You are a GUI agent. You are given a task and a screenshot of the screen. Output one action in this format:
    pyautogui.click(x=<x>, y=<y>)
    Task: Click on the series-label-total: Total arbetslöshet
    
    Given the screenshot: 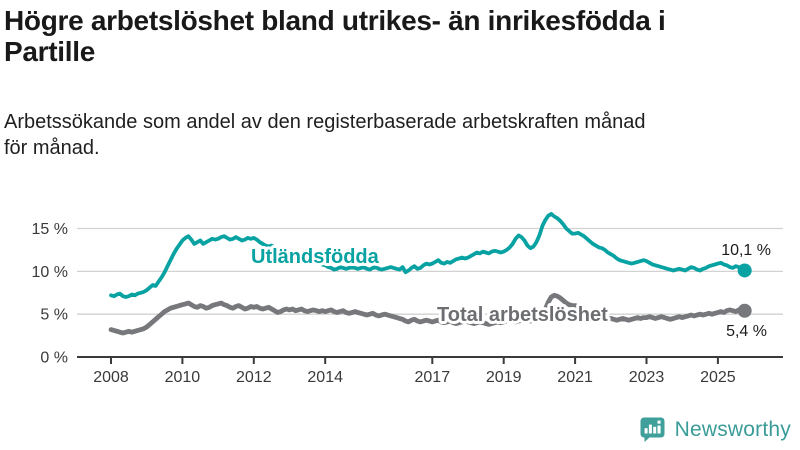 What is the action you would take?
    pyautogui.click(x=522, y=315)
    